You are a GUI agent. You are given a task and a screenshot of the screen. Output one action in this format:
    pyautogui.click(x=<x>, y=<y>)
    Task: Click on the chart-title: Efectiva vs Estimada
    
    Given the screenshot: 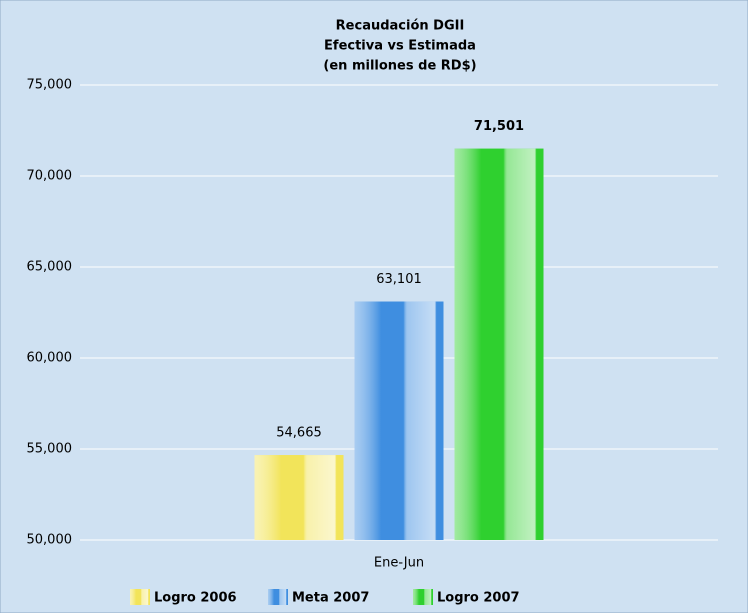 What is the action you would take?
    pyautogui.click(x=400, y=46)
    